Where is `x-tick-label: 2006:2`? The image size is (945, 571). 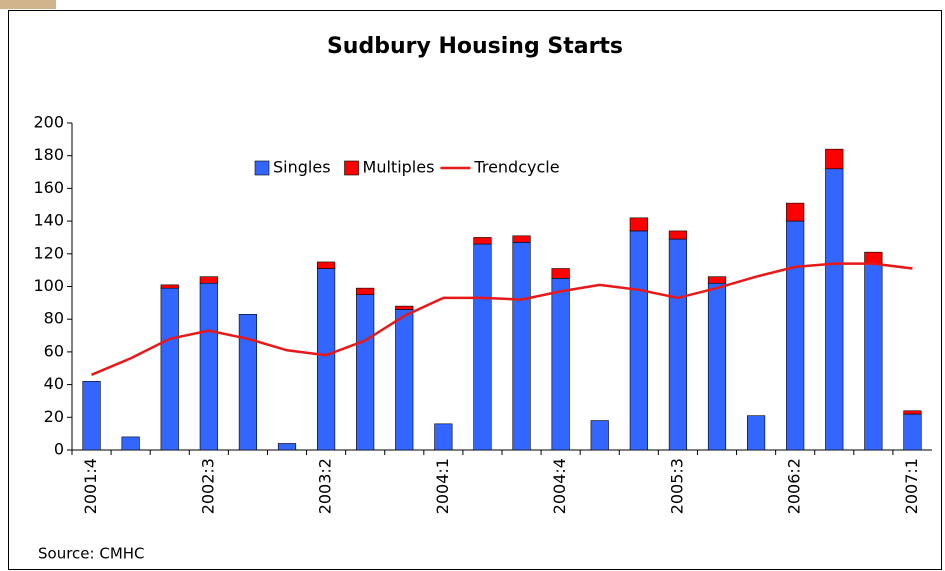
x-tick-label: 2006:2 is located at coordinates (794, 486).